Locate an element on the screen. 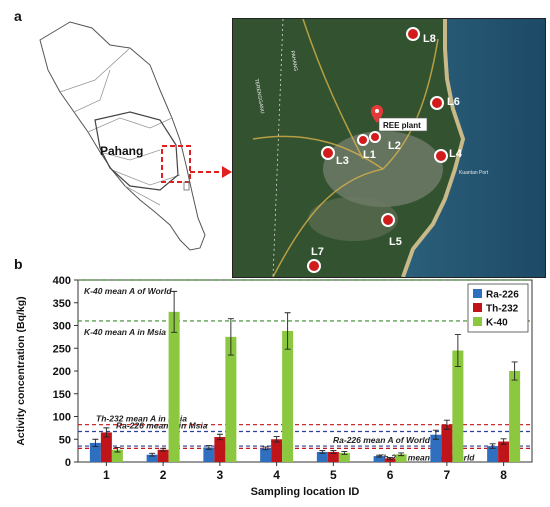 The height and width of the screenshot is (507, 550). y-tick-label: 50 is located at coordinates (65, 440).